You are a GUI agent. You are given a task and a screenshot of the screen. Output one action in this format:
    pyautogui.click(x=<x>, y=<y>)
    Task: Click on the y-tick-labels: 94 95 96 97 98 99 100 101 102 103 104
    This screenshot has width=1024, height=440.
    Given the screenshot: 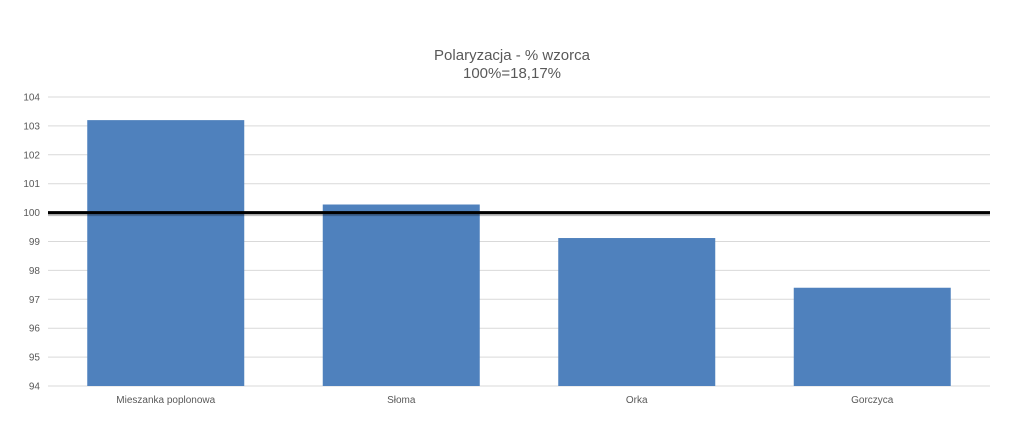 What is the action you would take?
    pyautogui.click(x=31, y=243)
    